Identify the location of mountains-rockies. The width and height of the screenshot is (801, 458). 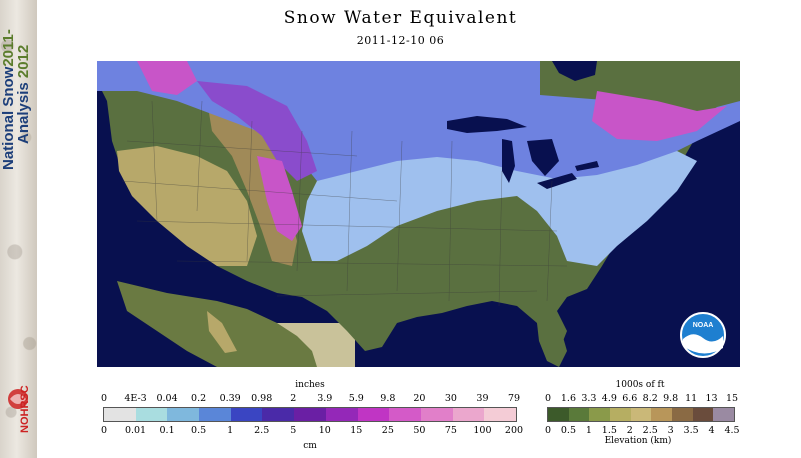
(252, 183).